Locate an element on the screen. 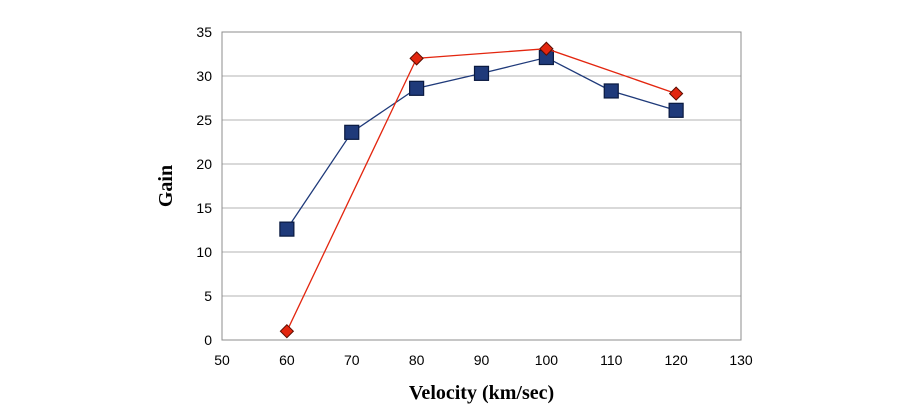 The height and width of the screenshot is (416, 904). x-axis-title: Velocity (km/sec) is located at coordinates (481, 393).